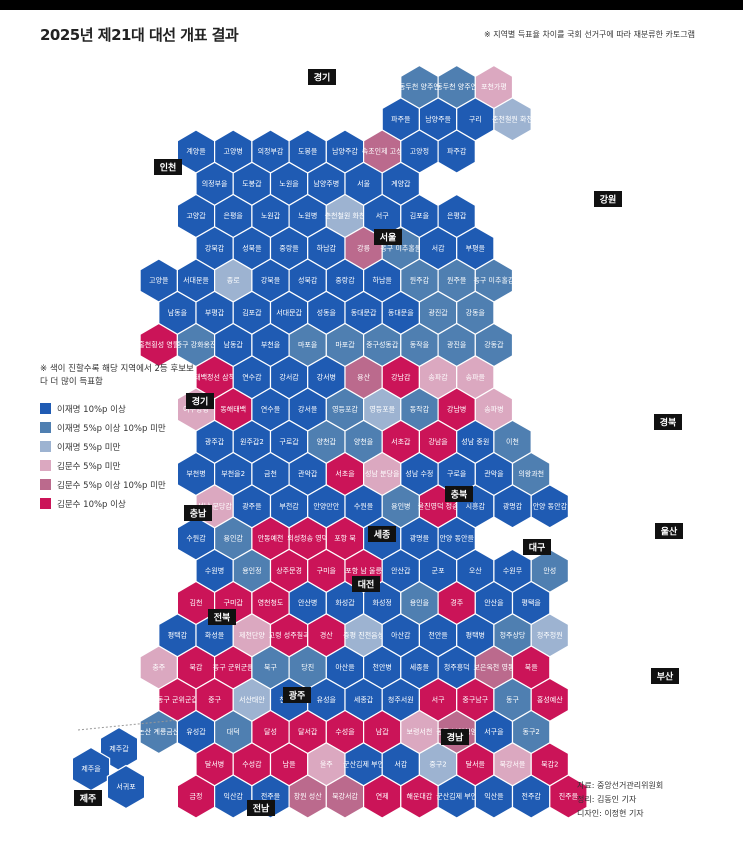  What do you see at coordinates (419, 473) in the screenshot?
I see `district-label: 성남 수정` at bounding box center [419, 473].